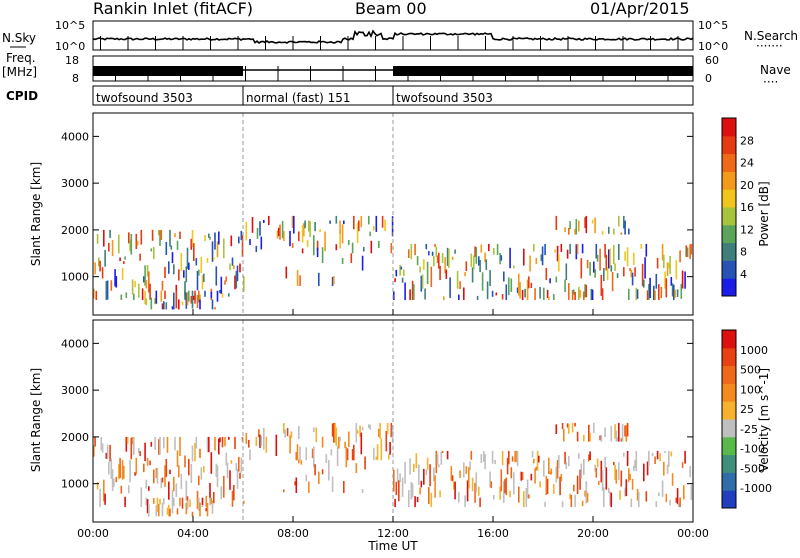  Describe the element at coordinates (393, 73) in the screenshot. I see `freq-band` at that location.